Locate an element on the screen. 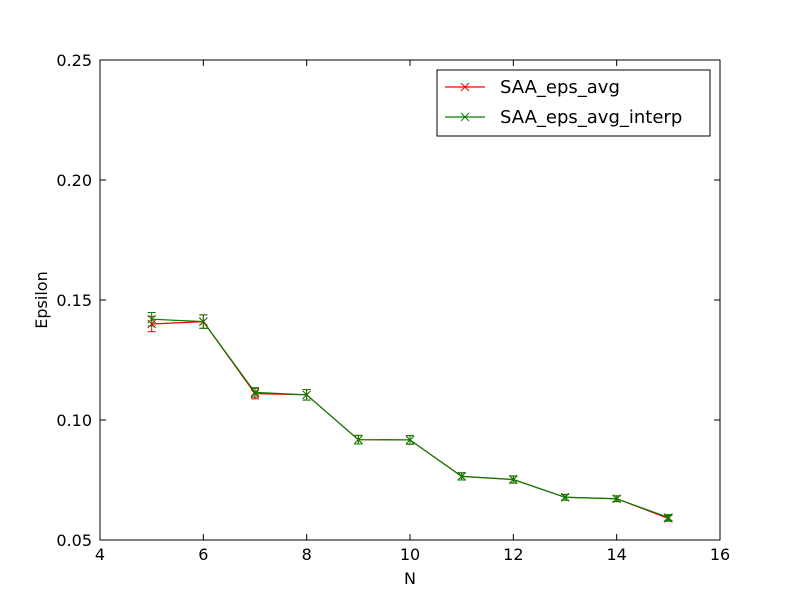 Image resolution: width=800 pixels, height=604 pixels. y-axis-label: Epsilon is located at coordinates (41, 299).